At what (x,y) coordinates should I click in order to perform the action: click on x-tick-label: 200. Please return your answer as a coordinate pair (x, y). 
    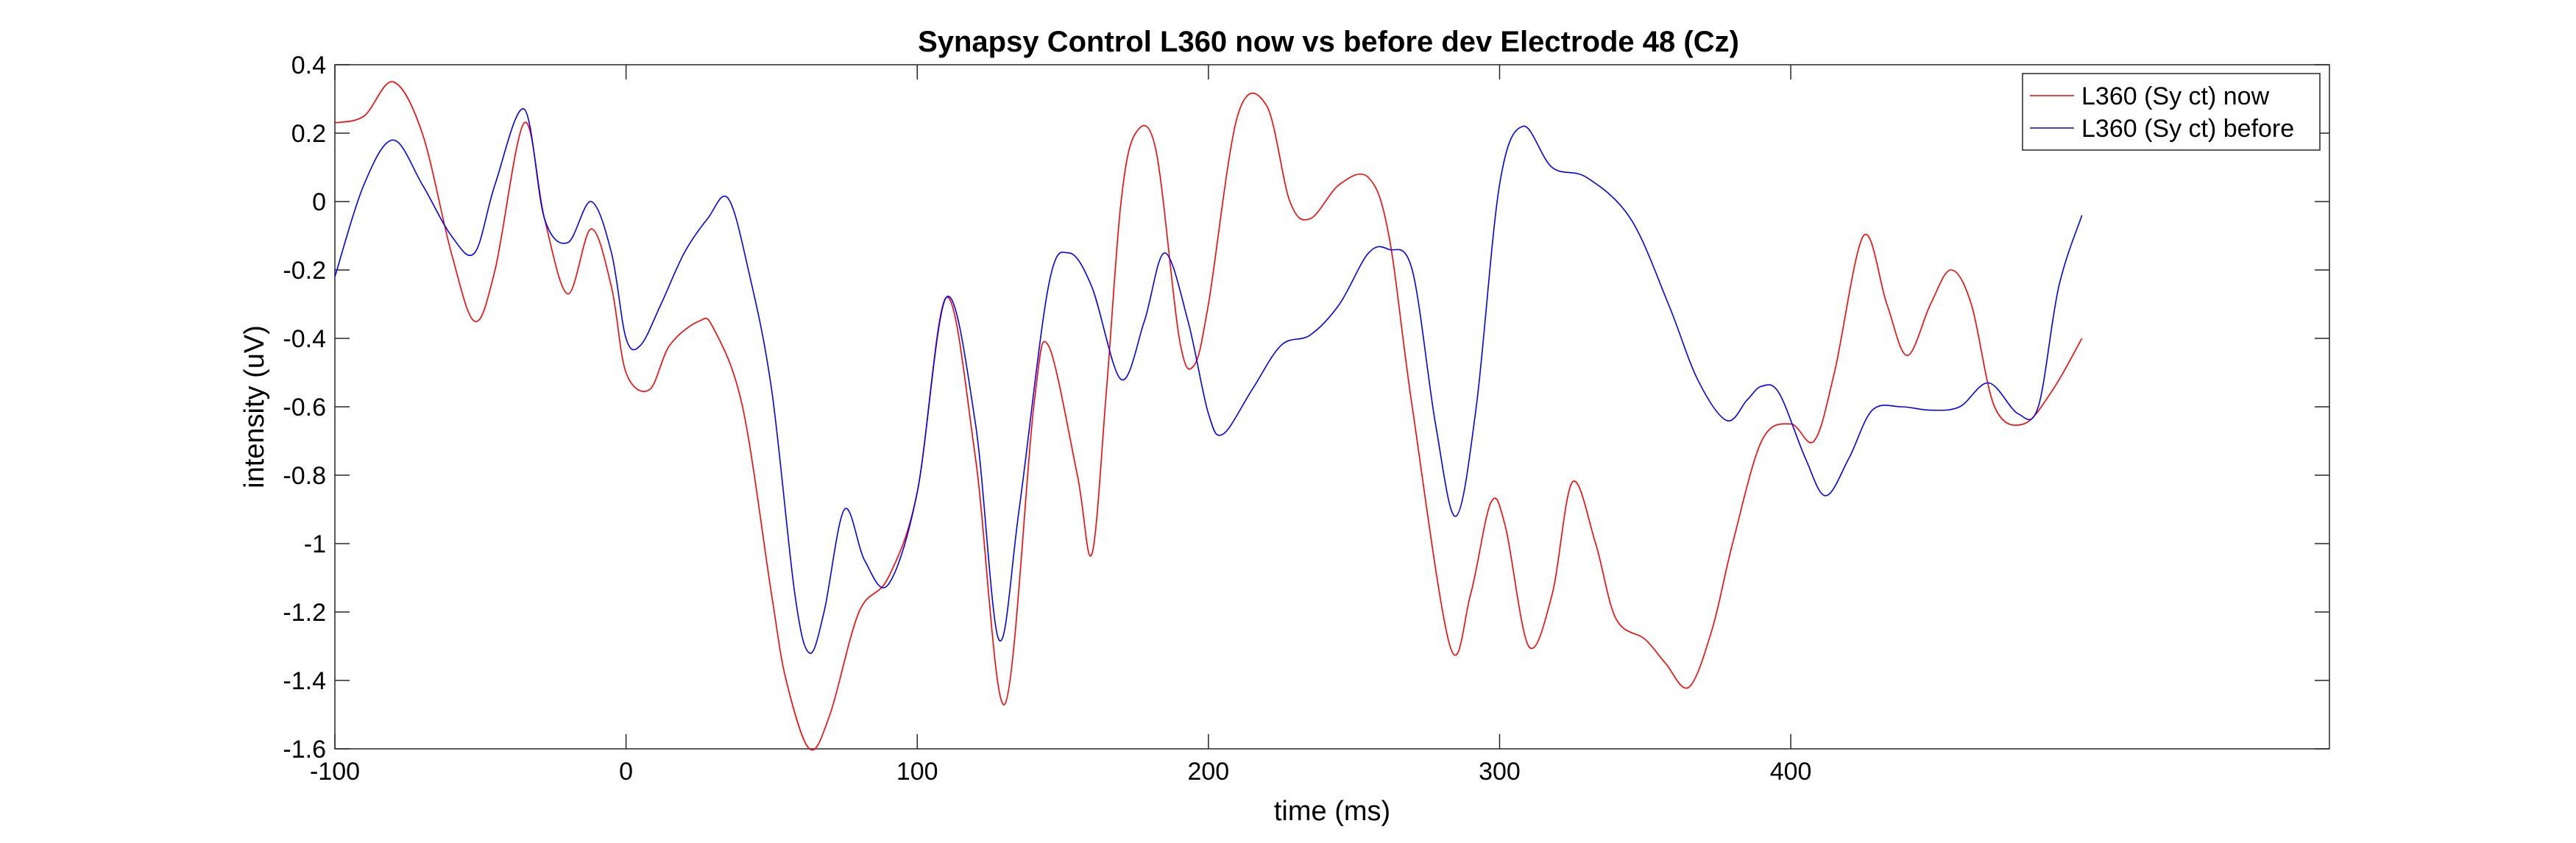
    Looking at the image, I should click on (1208, 772).